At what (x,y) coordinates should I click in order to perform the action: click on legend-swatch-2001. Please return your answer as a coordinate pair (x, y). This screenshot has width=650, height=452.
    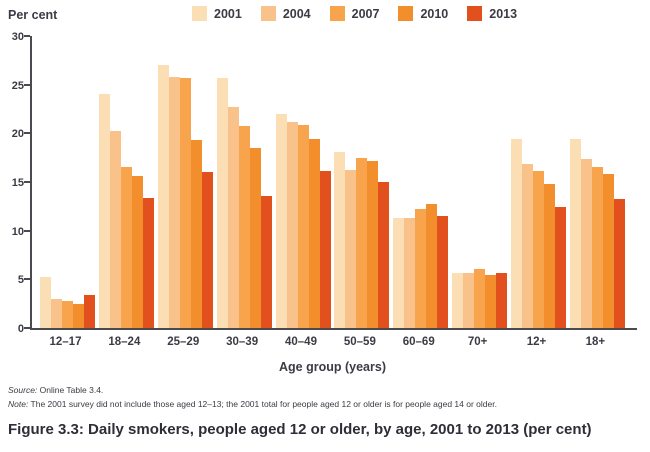
    Looking at the image, I should click on (199, 13).